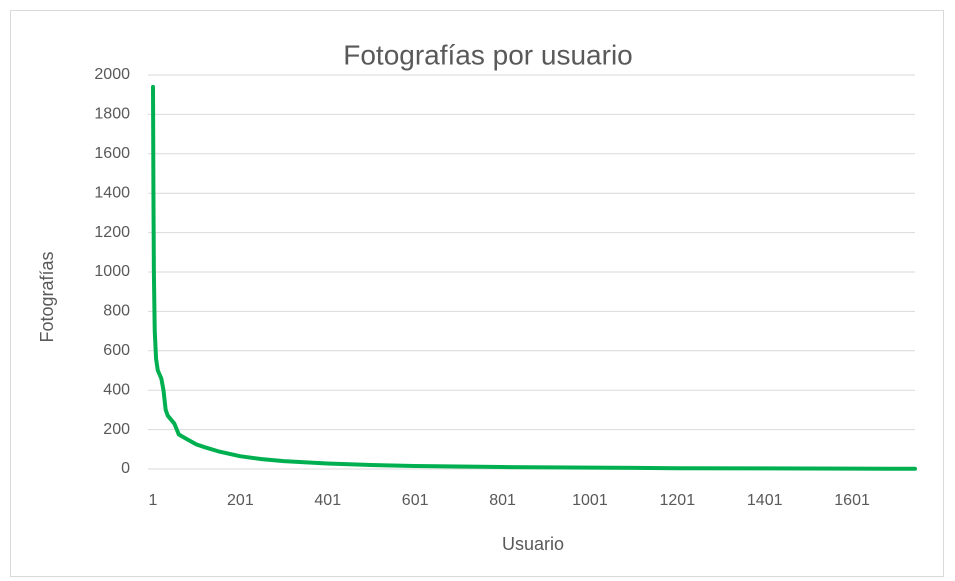  Describe the element at coordinates (125, 468) in the screenshot. I see `y-tick-label: 0` at that location.